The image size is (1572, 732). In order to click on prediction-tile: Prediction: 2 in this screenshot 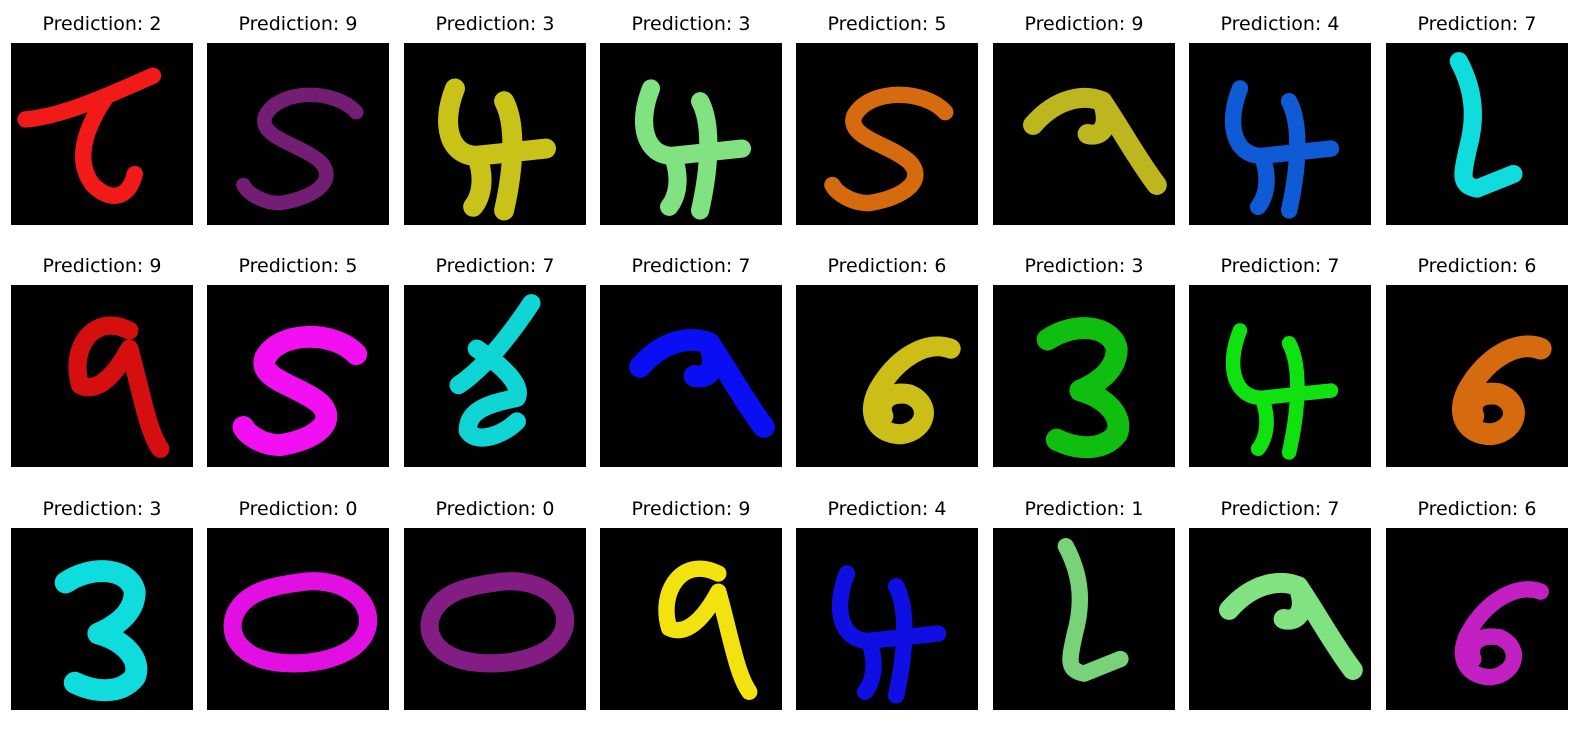, I will do `click(102, 118)`.